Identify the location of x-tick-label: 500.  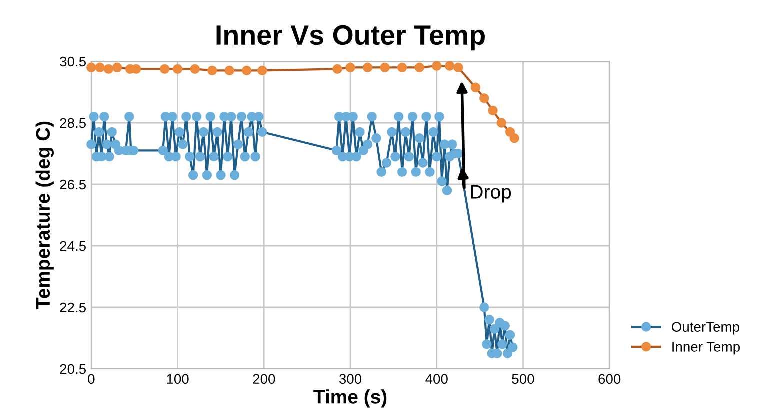
(523, 379).